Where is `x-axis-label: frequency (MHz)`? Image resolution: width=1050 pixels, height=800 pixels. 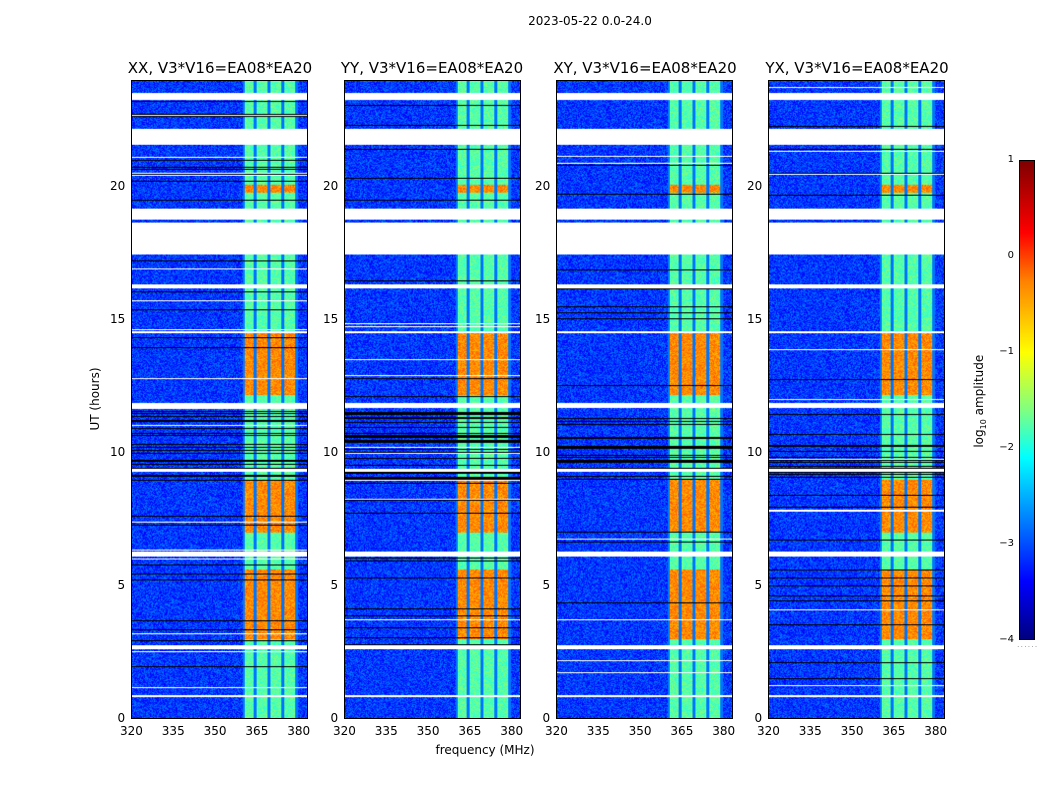 x-axis-label: frequency (MHz) is located at coordinates (485, 750).